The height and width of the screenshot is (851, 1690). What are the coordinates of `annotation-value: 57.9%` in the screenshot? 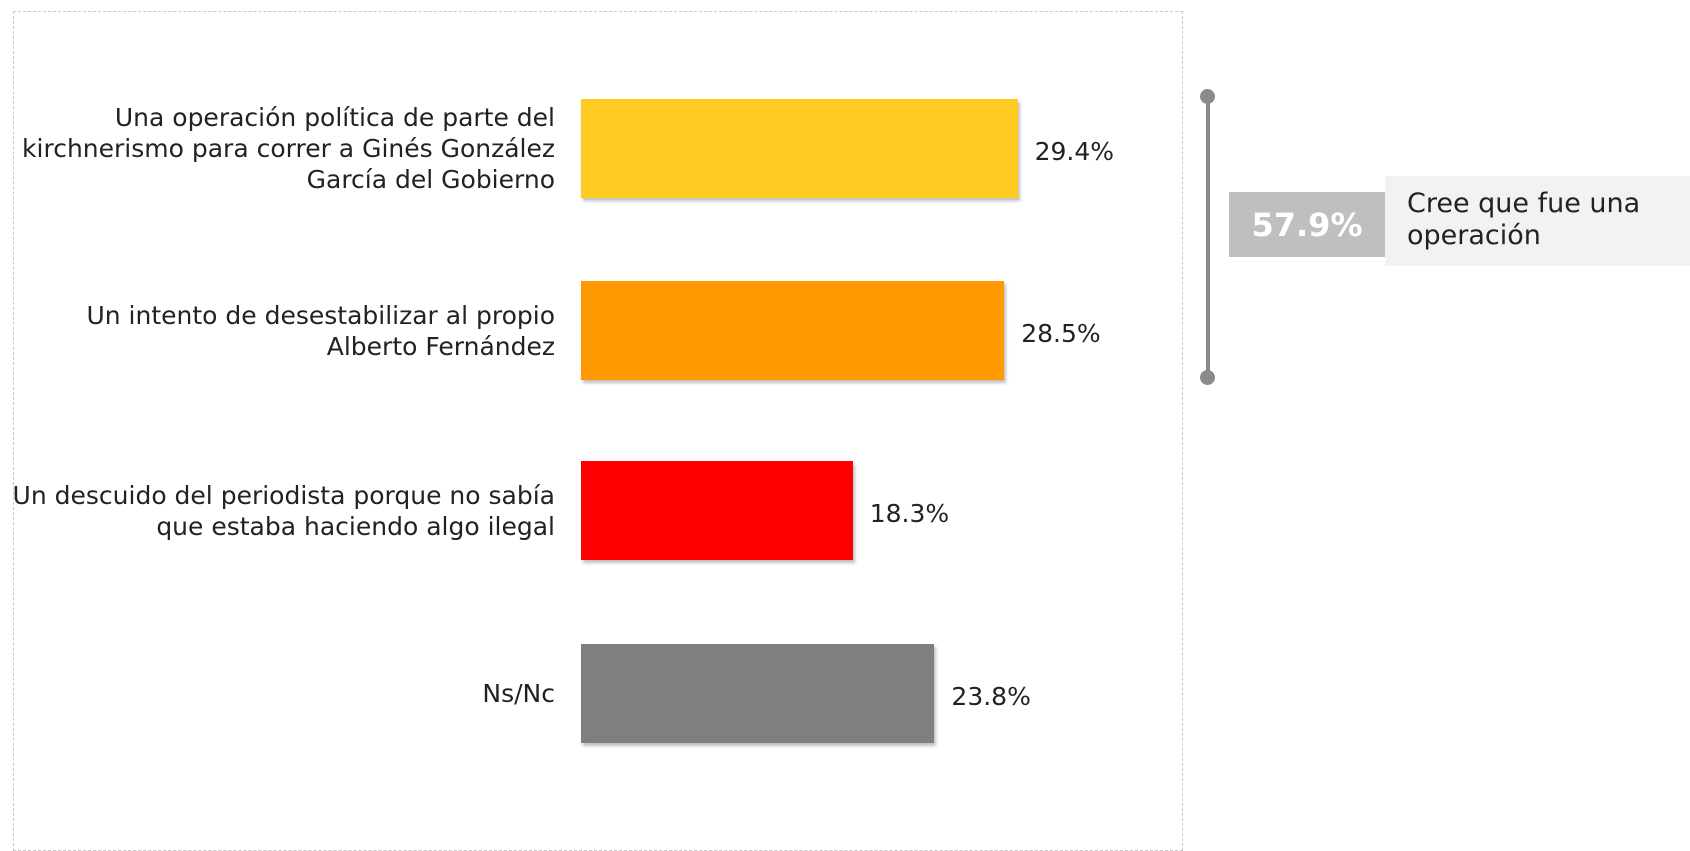 It's located at (1307, 224).